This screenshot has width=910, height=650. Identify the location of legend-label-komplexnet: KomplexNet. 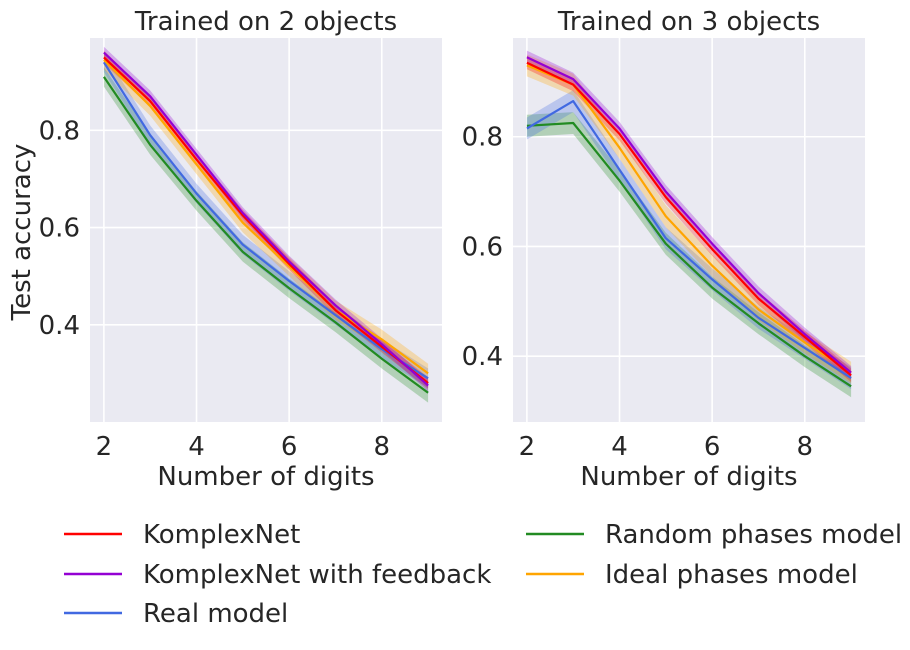
(221, 535).